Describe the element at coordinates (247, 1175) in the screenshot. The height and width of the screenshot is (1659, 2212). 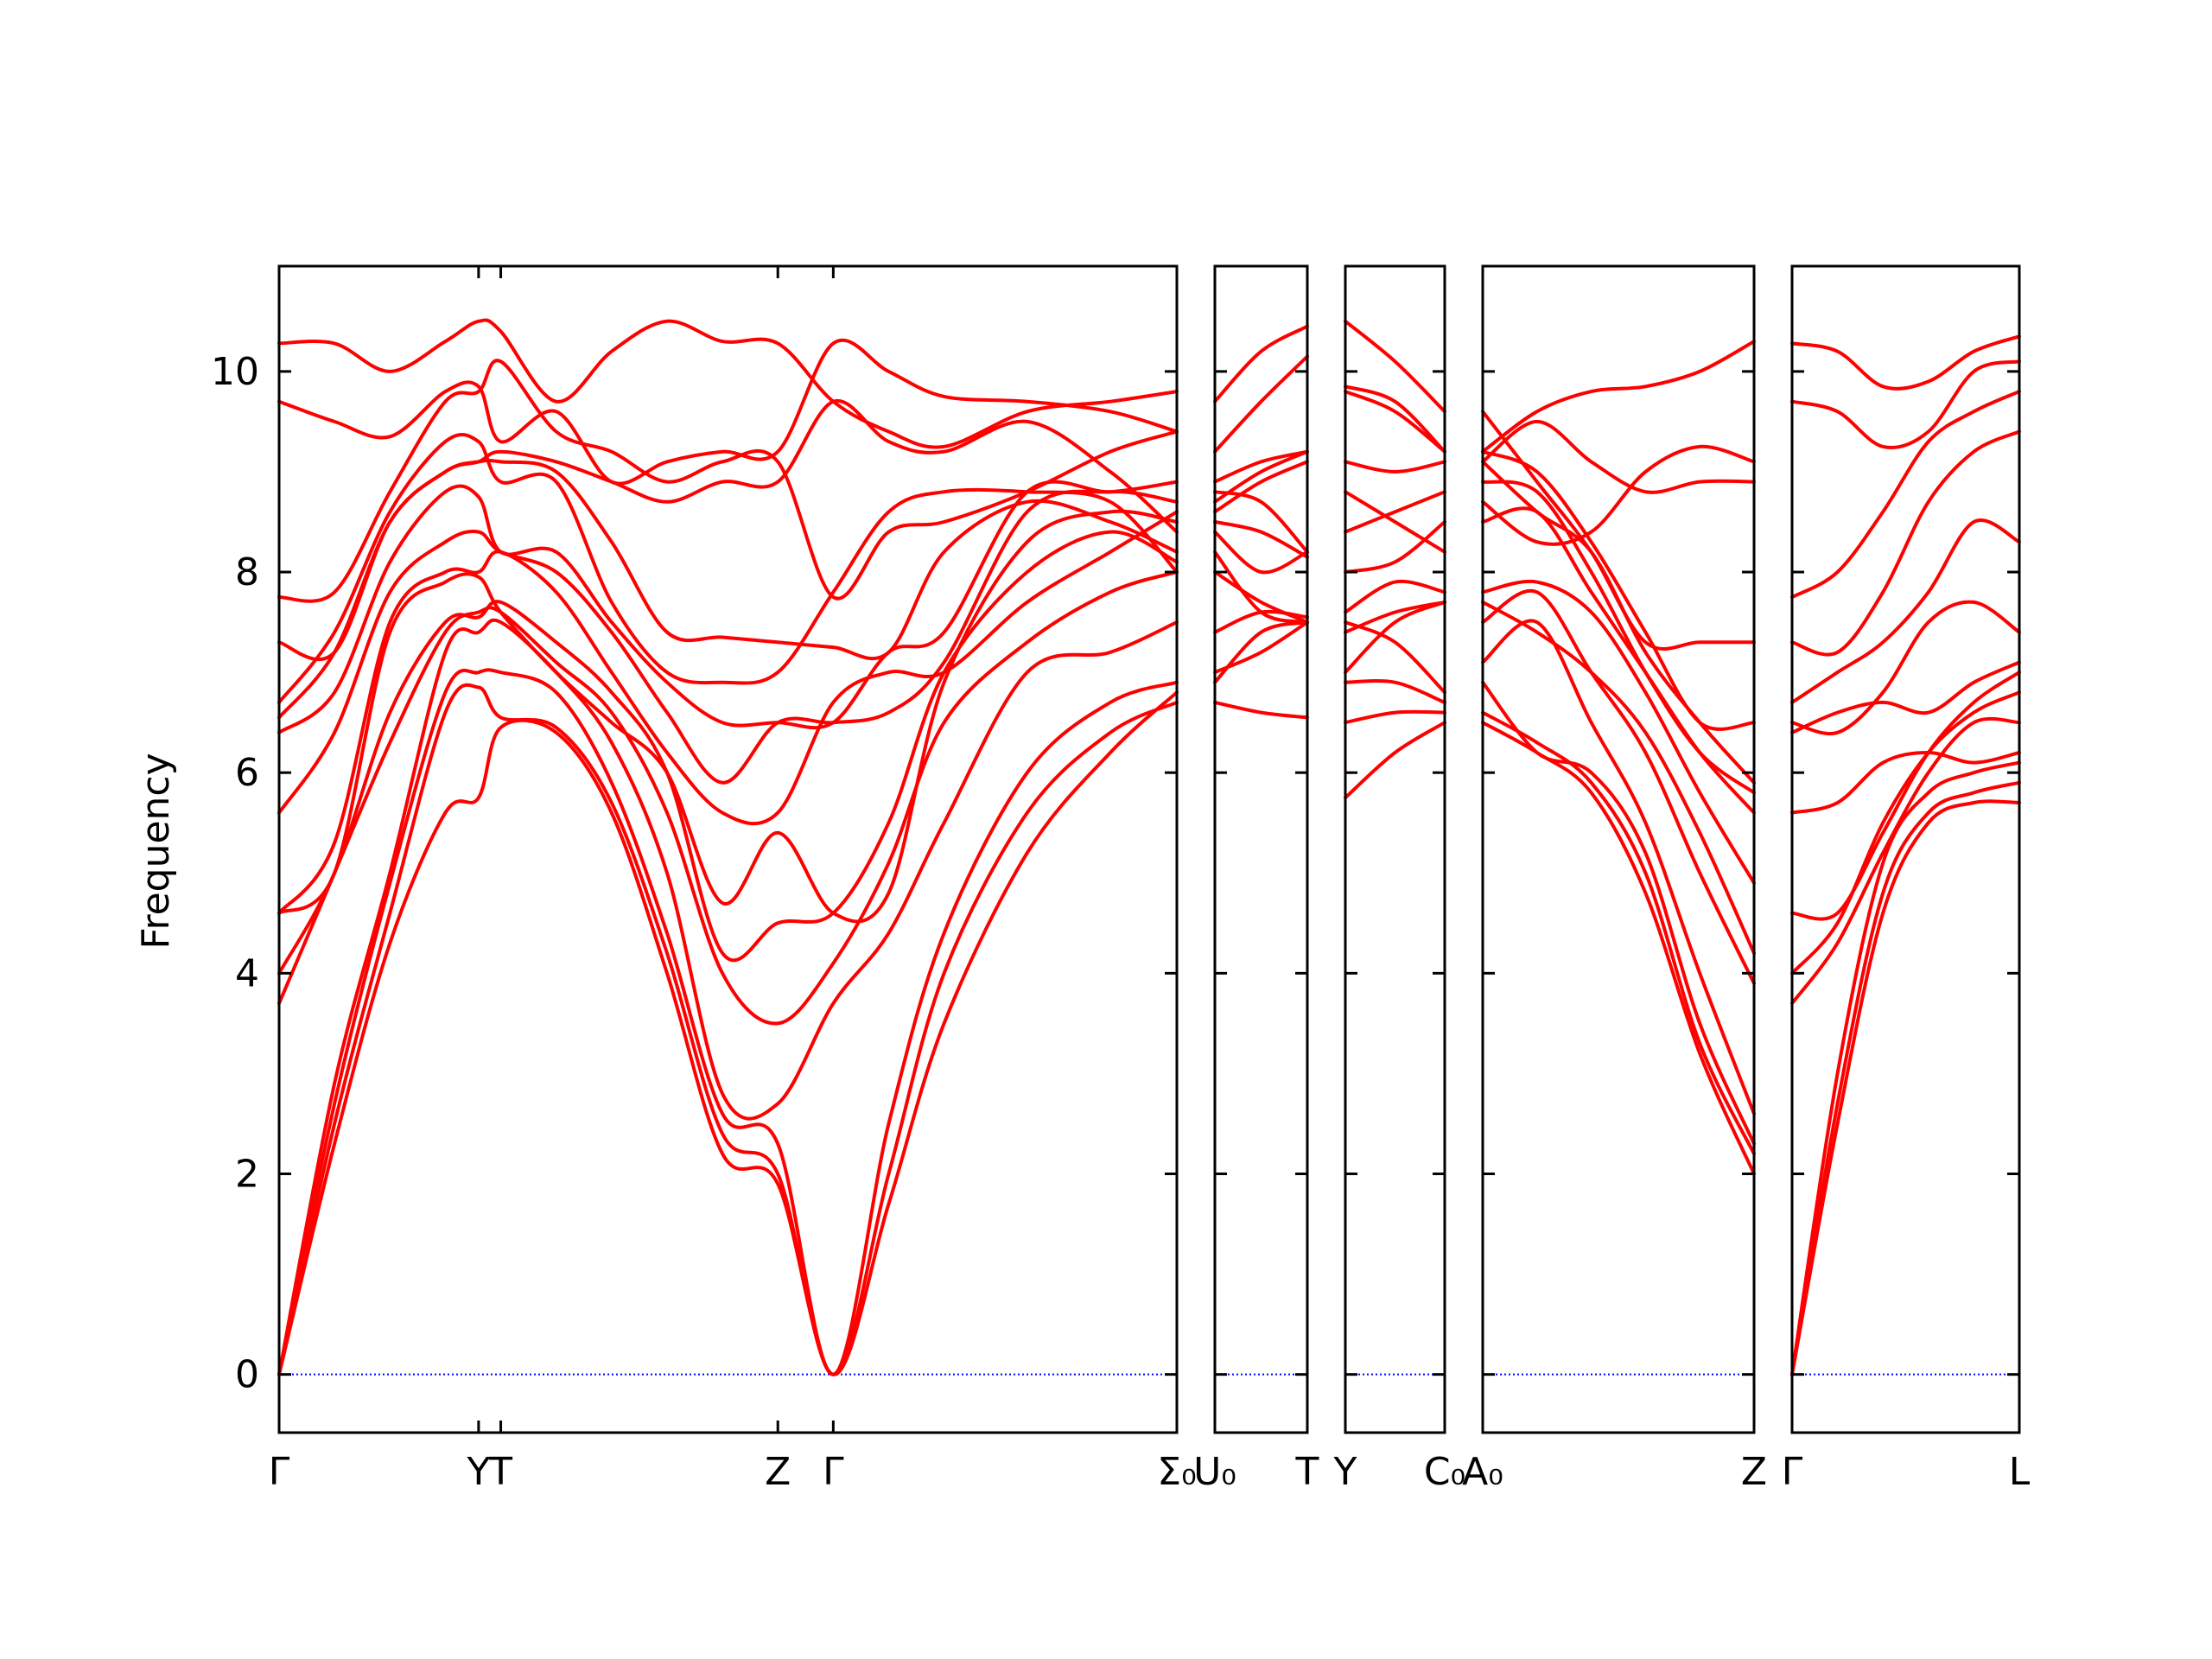
I see `y-tick-label: 2` at that location.